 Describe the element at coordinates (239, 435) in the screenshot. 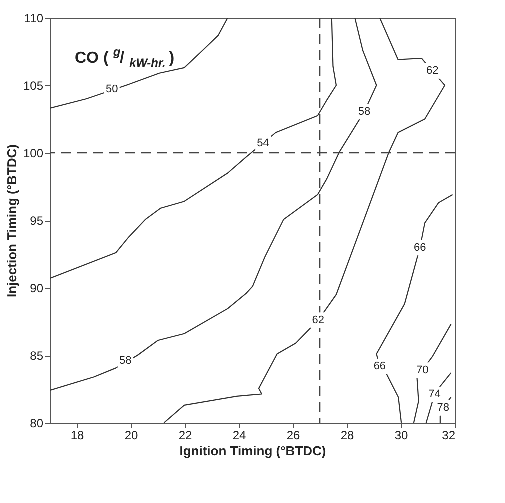

I see `x-tick-label: 24` at that location.